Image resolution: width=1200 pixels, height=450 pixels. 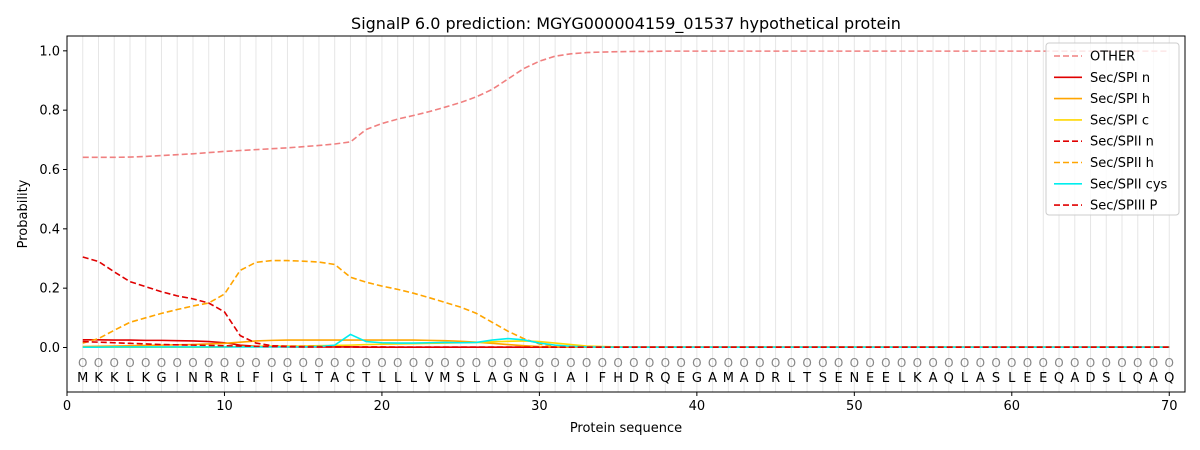 What do you see at coordinates (382, 406) in the screenshot?
I see `x-tick-label: 20` at bounding box center [382, 406].